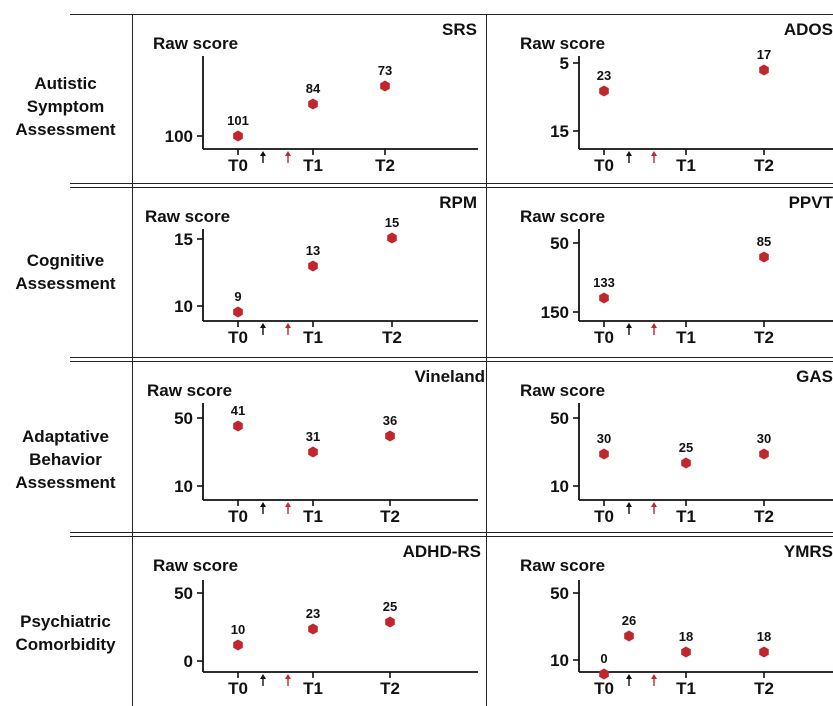 The height and width of the screenshot is (706, 833). I want to click on row-label-text: Psychiatric Comorbidity, so click(65, 633).